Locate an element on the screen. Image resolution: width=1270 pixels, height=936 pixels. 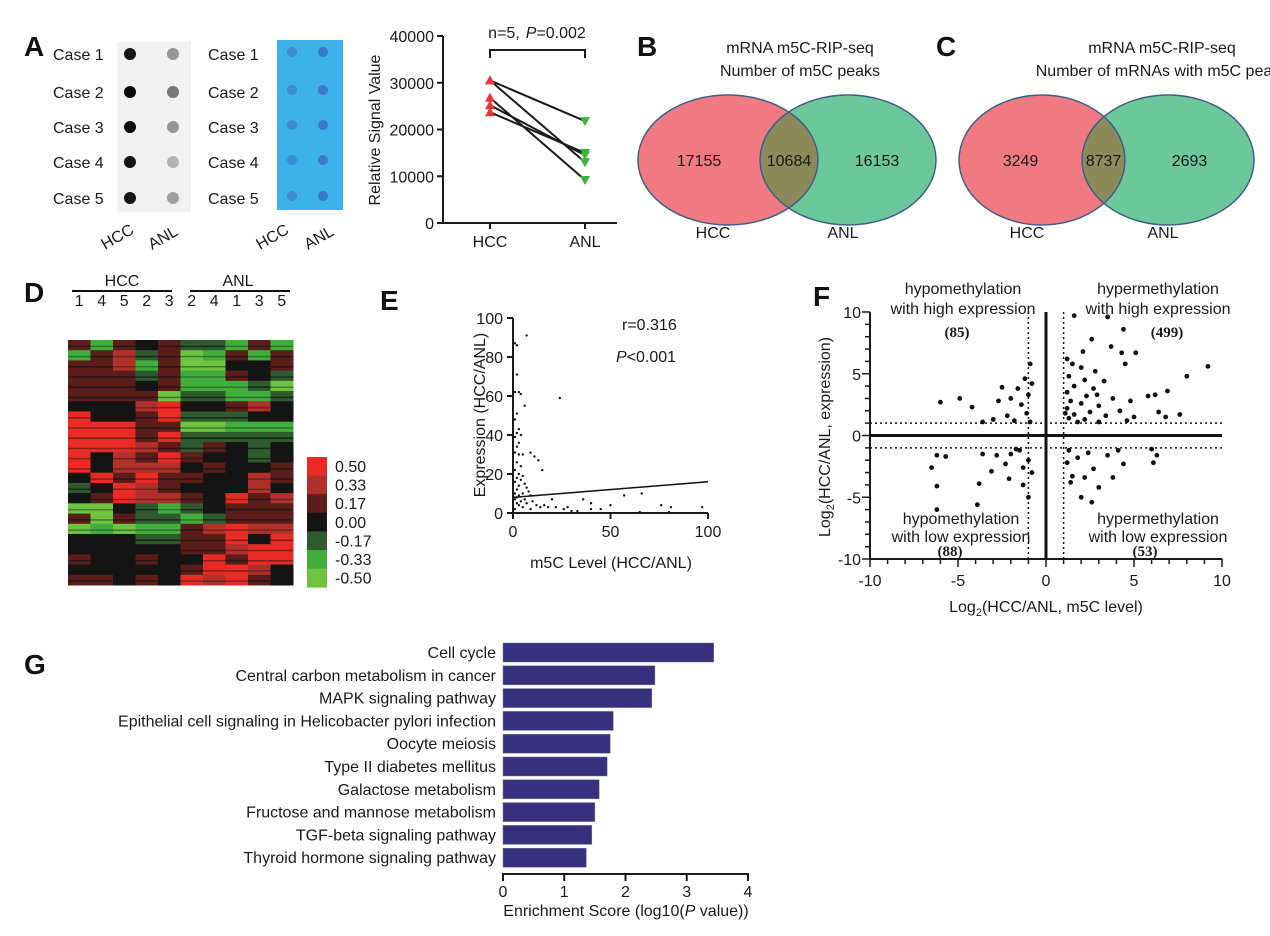
anl-point is located at coordinates (585, 153).